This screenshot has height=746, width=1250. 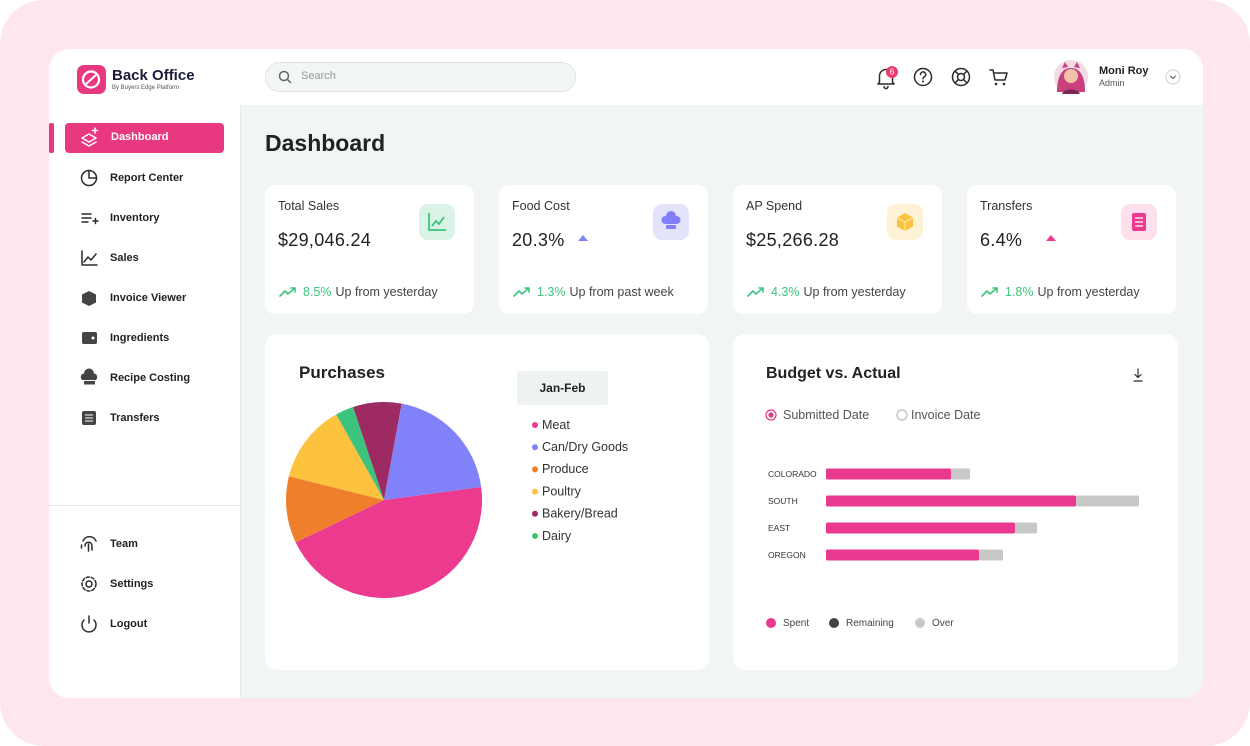 I want to click on nav-item: Transfers, so click(x=135, y=418).